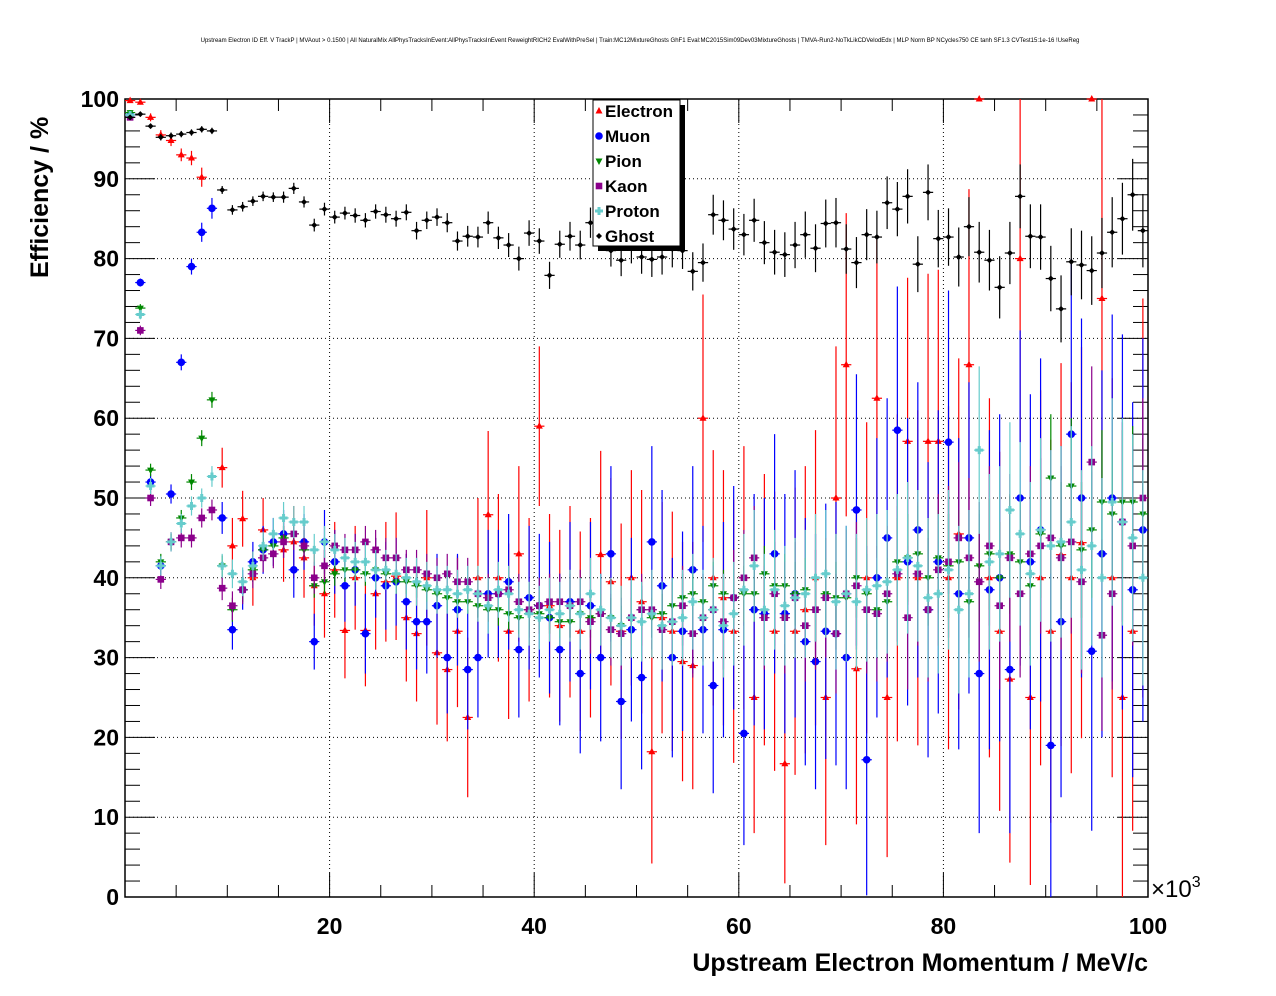 The width and height of the screenshot is (1276, 996). What do you see at coordinates (599, 110) in the screenshot?
I see `legend-marker-electron-icon` at bounding box center [599, 110].